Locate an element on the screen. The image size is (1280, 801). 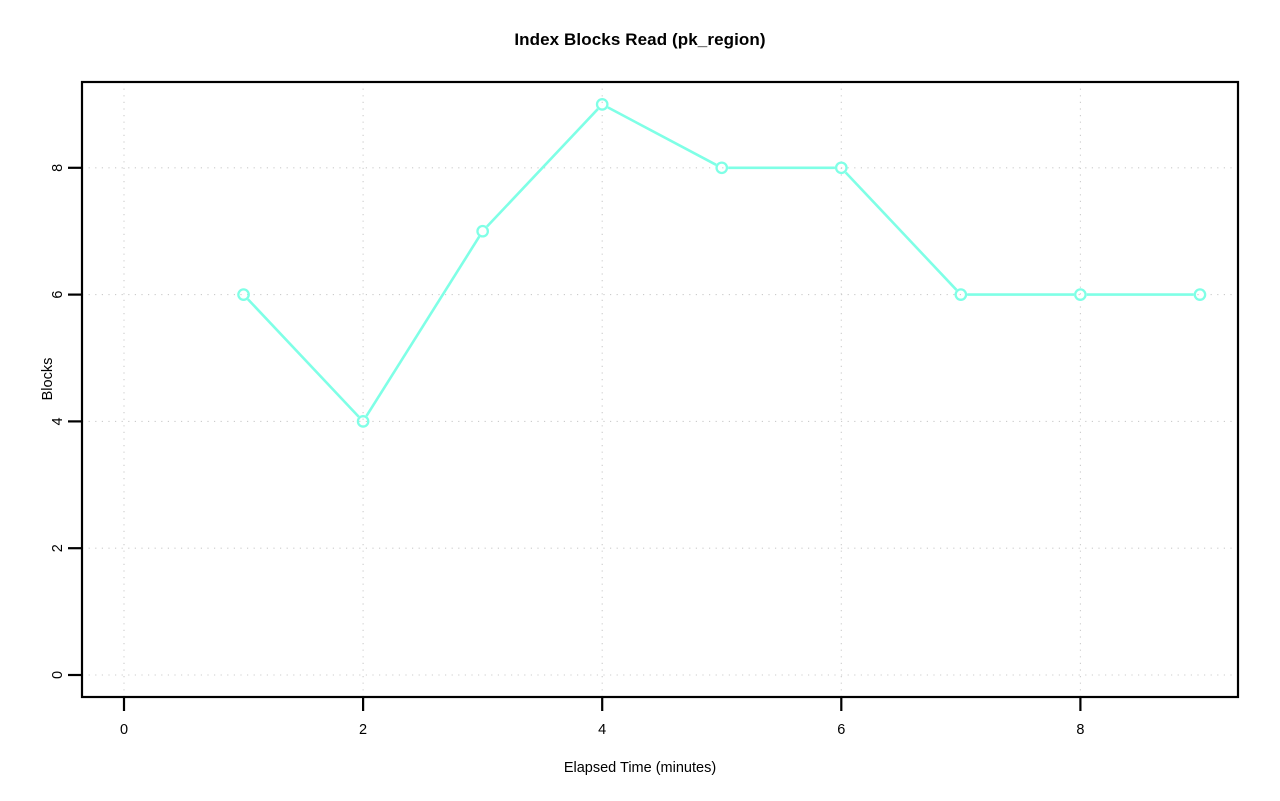
y-axis-tick-labels: 0 2 4 6 8 is located at coordinates (58, 421).